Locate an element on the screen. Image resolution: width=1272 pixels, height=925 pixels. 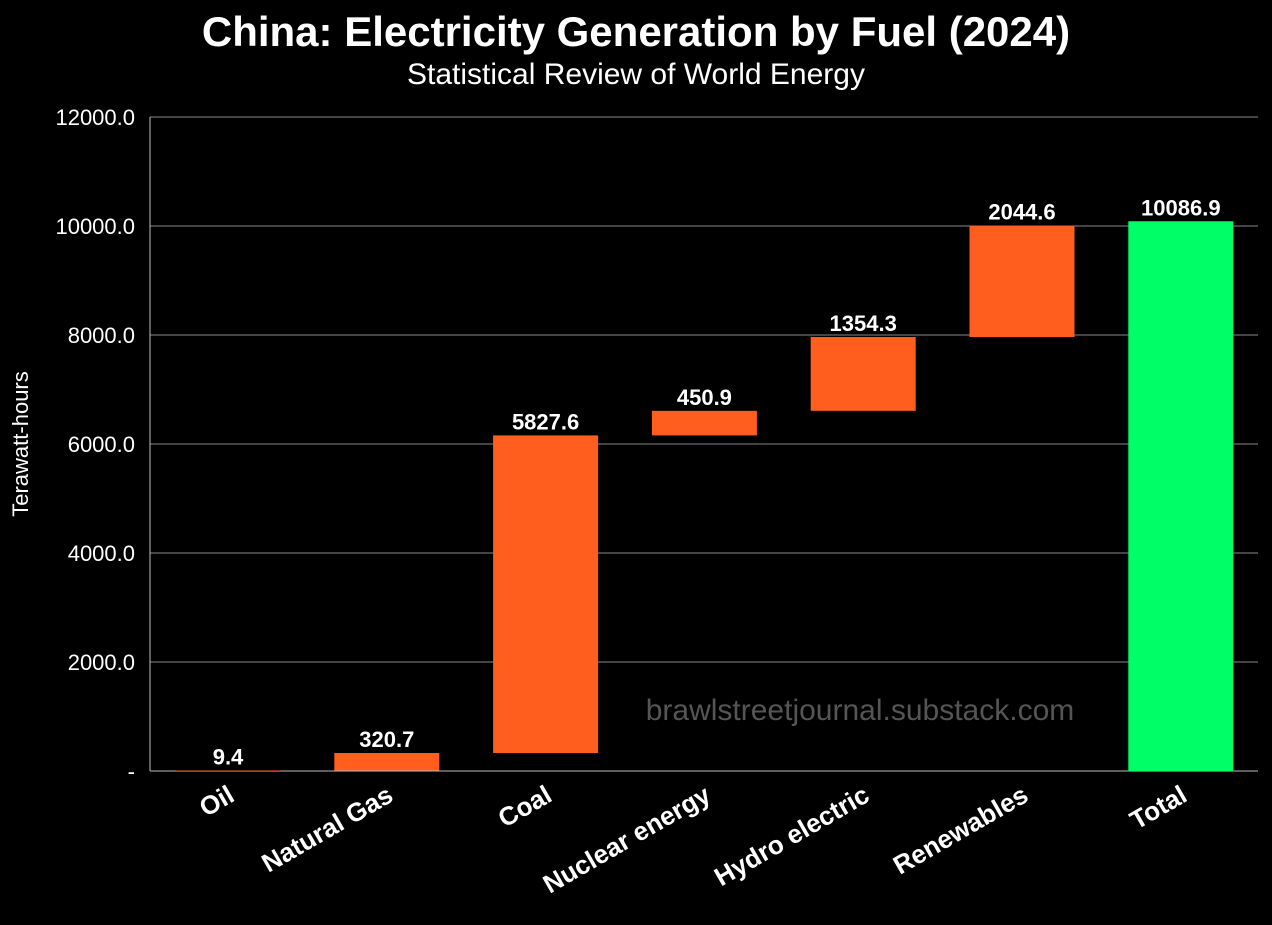
data-label: 9.4 is located at coordinates (228, 756).